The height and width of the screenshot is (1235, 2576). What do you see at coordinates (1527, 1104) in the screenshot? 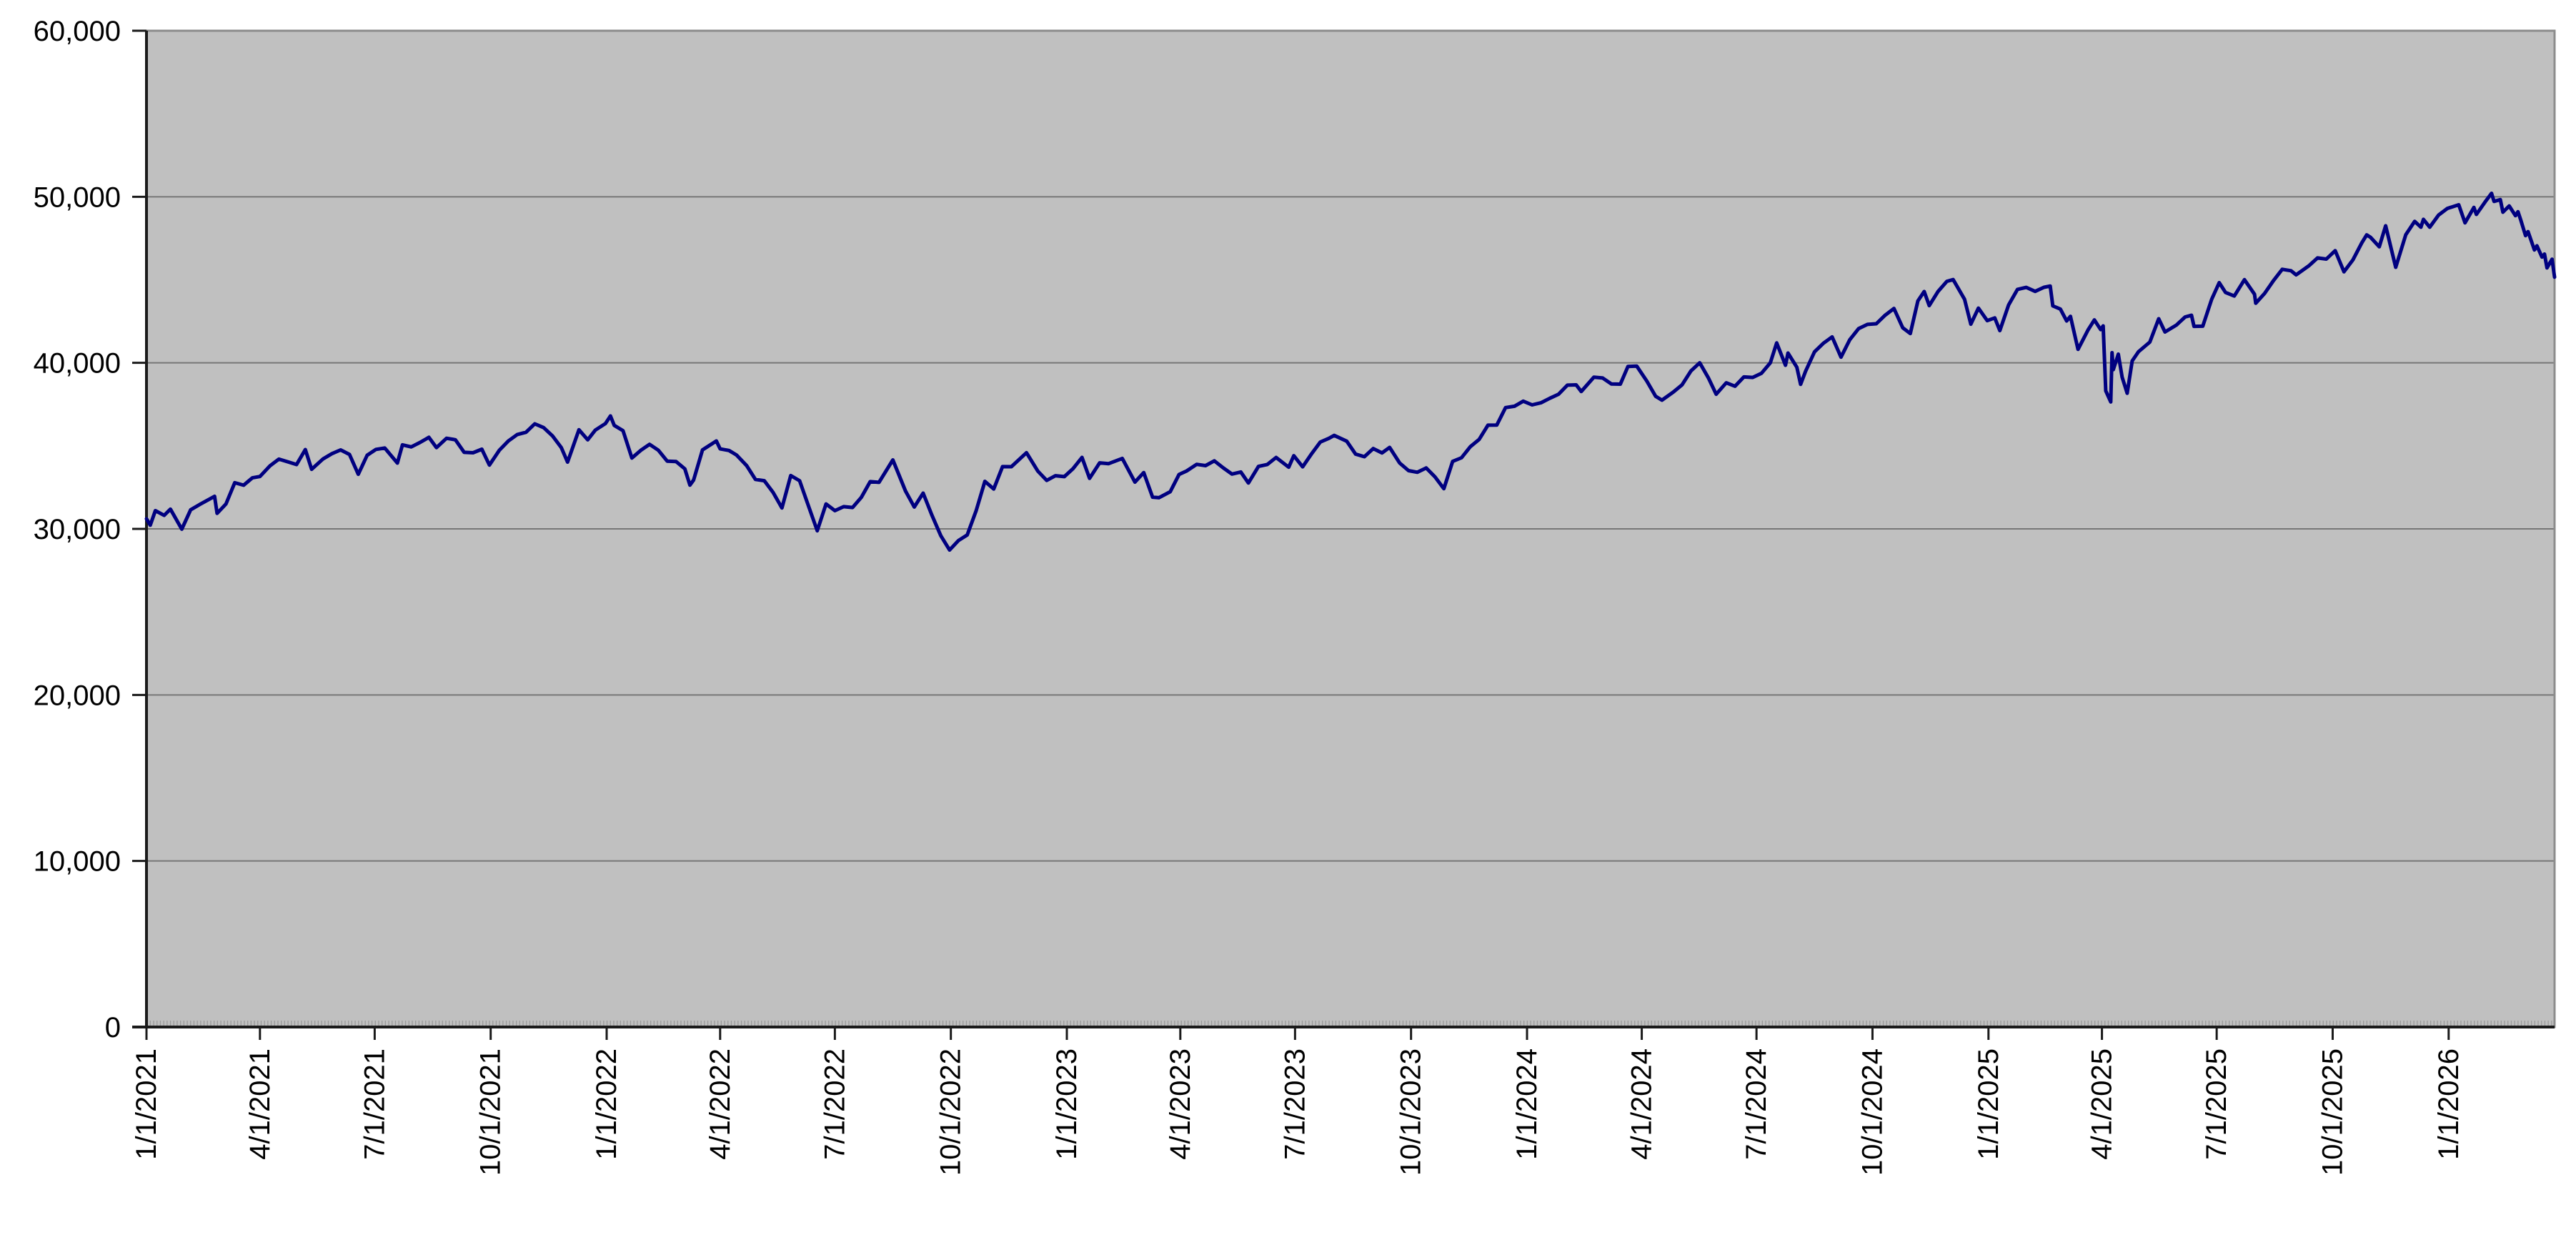
I see `x-tick-label: 1/1/2024` at bounding box center [1527, 1104].